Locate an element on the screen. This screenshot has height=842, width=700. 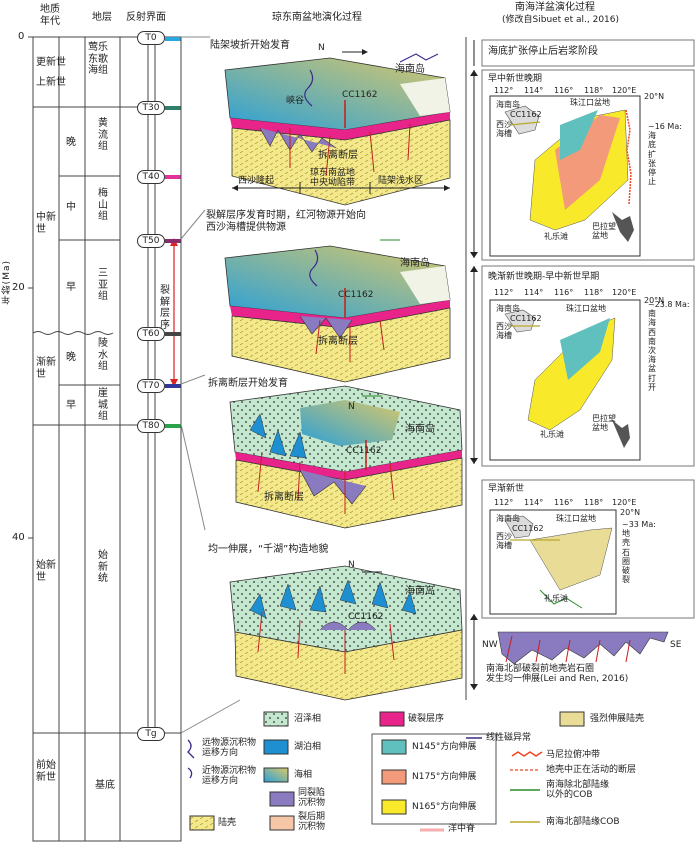
epoch-eocene: 始新世 is located at coordinates (46, 571).